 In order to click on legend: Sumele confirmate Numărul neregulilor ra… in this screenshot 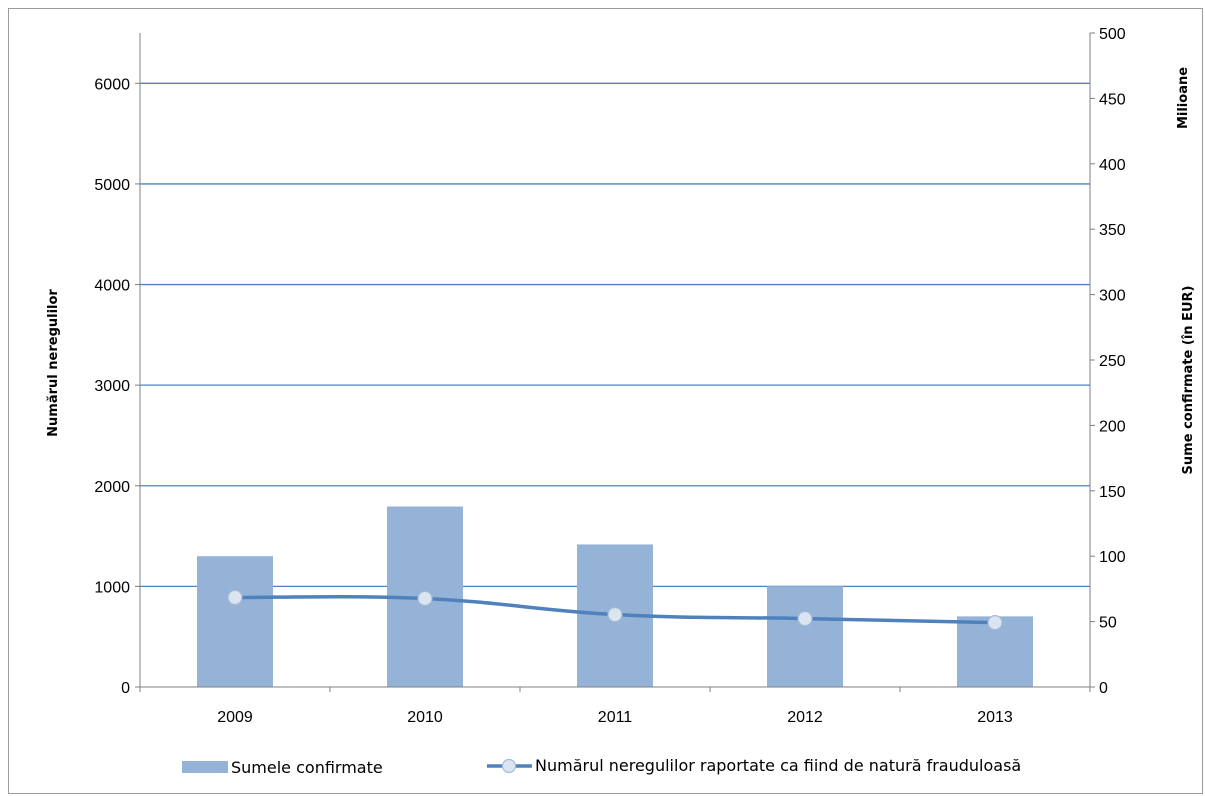, I will do `click(601, 766)`.